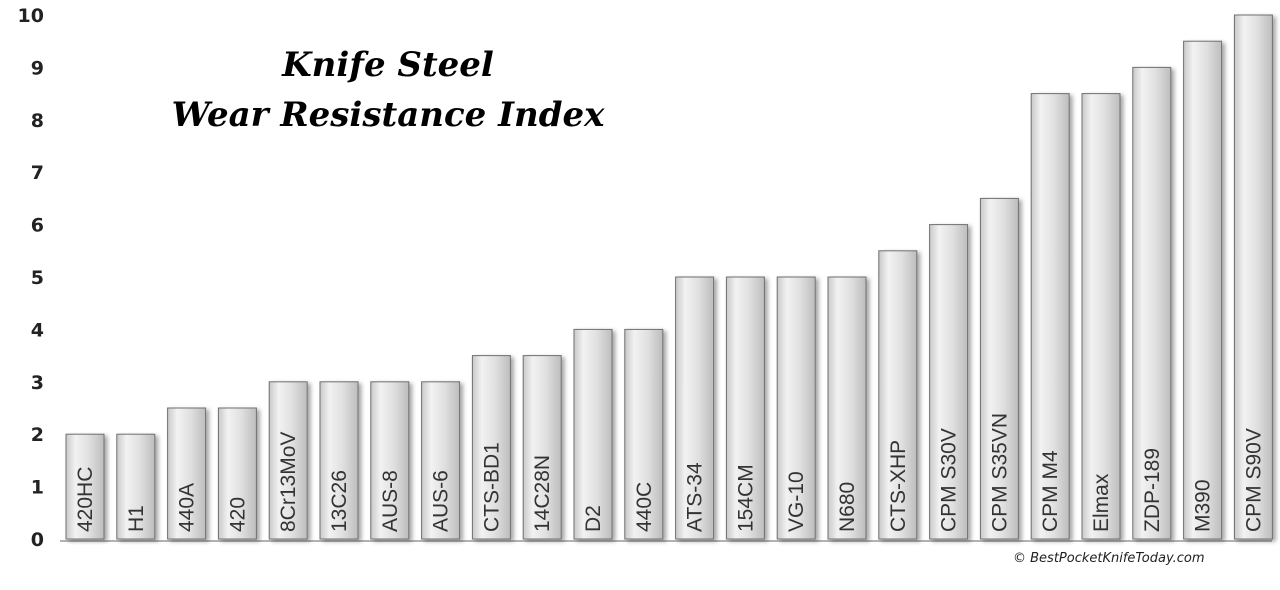  I want to click on y-tick-label: 6, so click(37, 226).